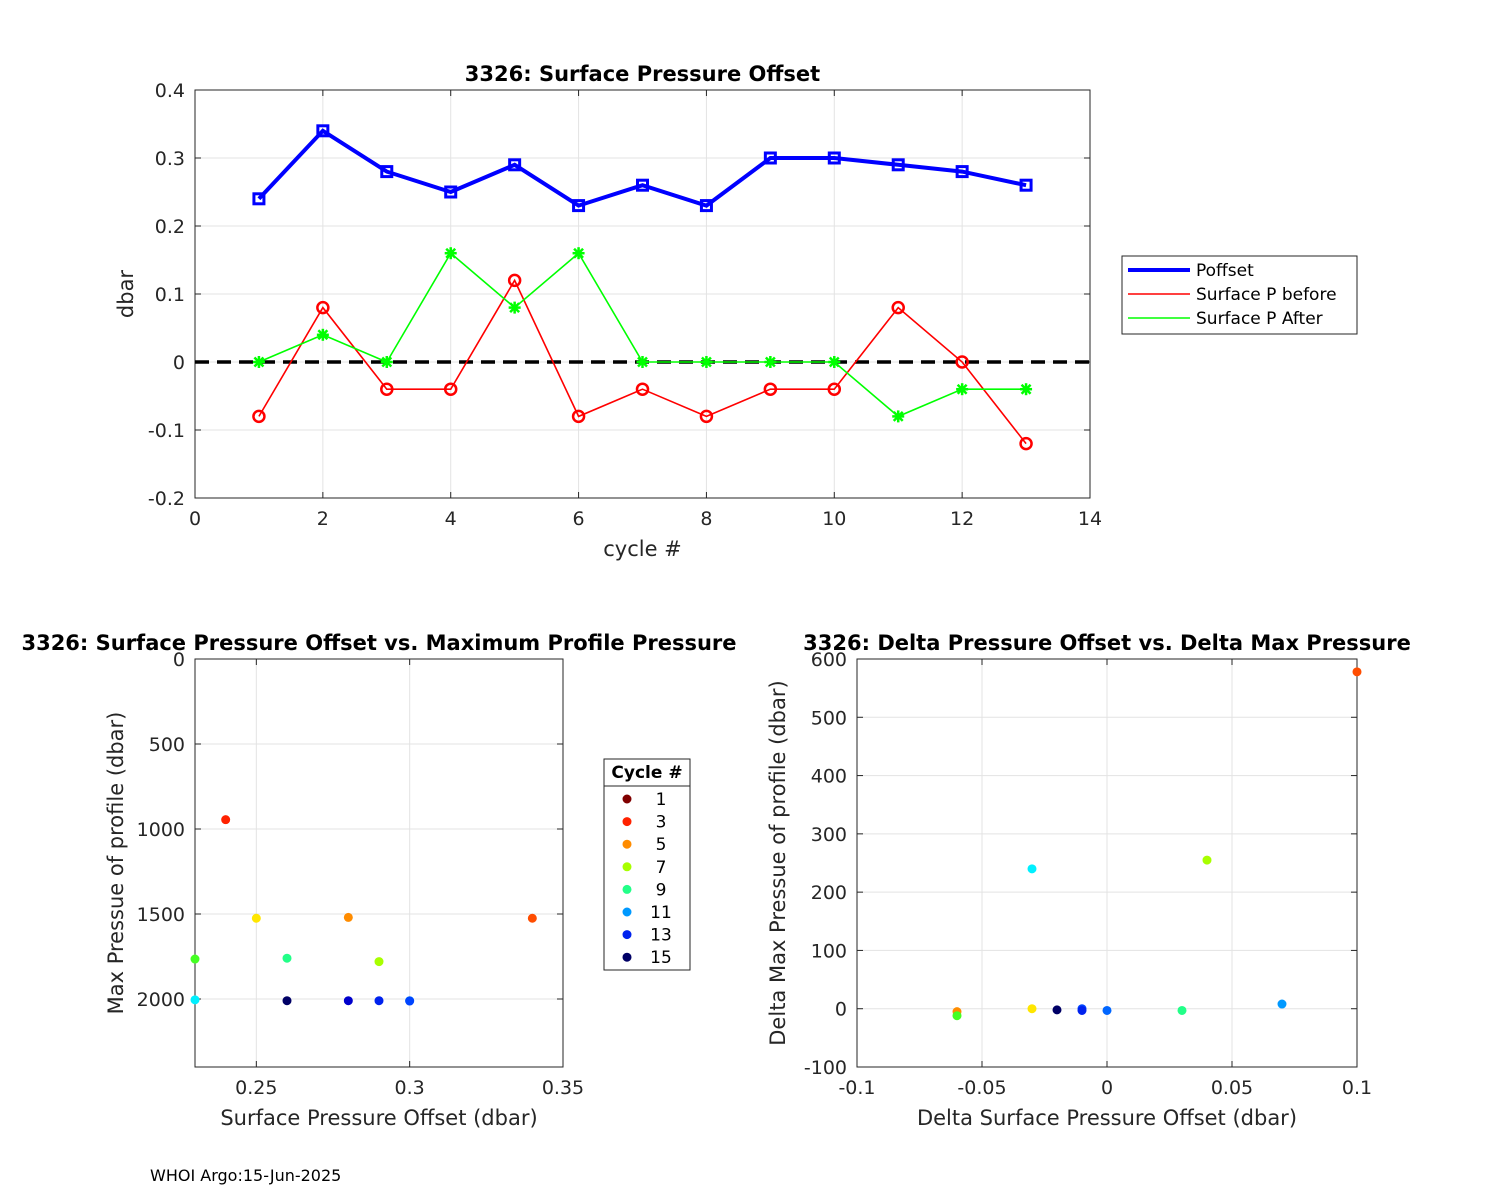 This screenshot has height=1200, width=1500. Describe the element at coordinates (661, 958) in the screenshot. I see `legend-label: 15` at that location.